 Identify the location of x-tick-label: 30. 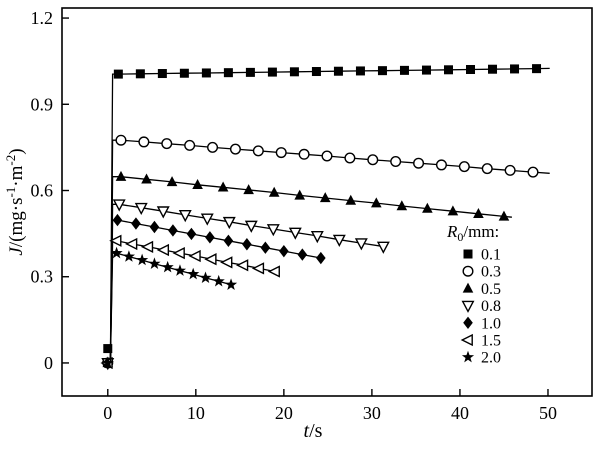
(372, 413).